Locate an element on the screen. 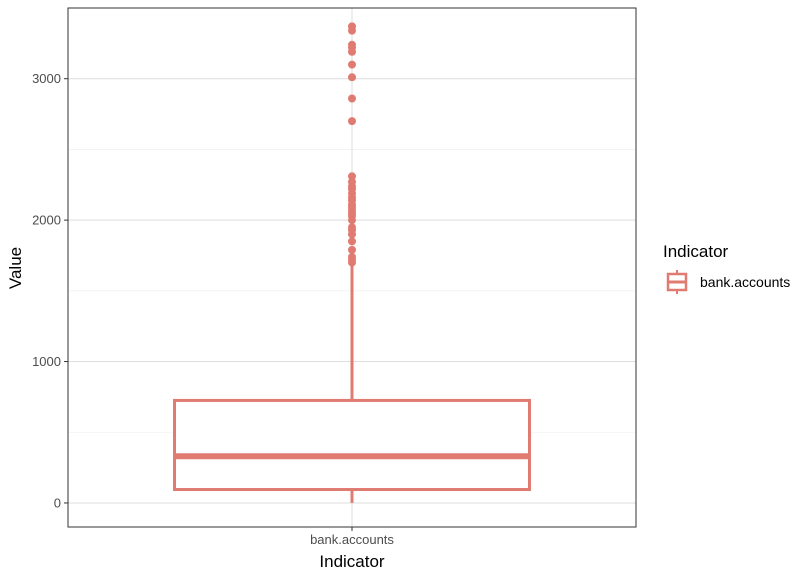 The image size is (809, 578). y-tick-label: 2000 is located at coordinates (46, 220).